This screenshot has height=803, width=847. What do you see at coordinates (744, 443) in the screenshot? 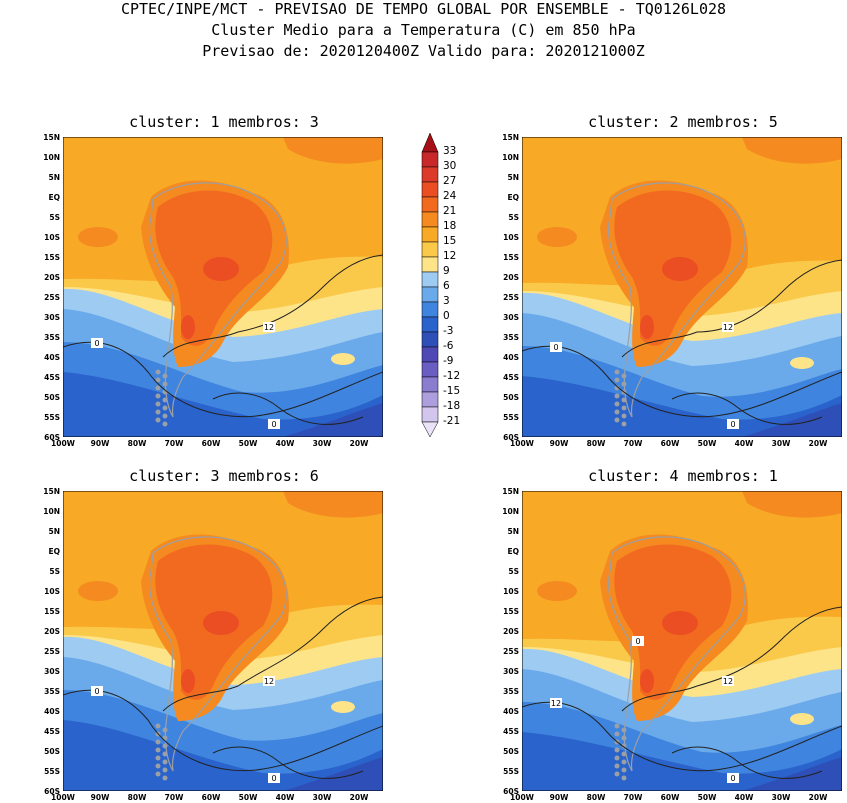
I see `lon-tick: 40W` at bounding box center [744, 443].